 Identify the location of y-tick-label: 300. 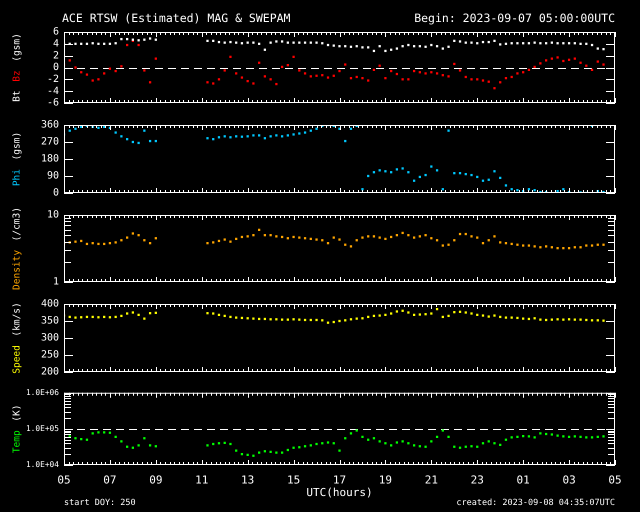
(49, 338).